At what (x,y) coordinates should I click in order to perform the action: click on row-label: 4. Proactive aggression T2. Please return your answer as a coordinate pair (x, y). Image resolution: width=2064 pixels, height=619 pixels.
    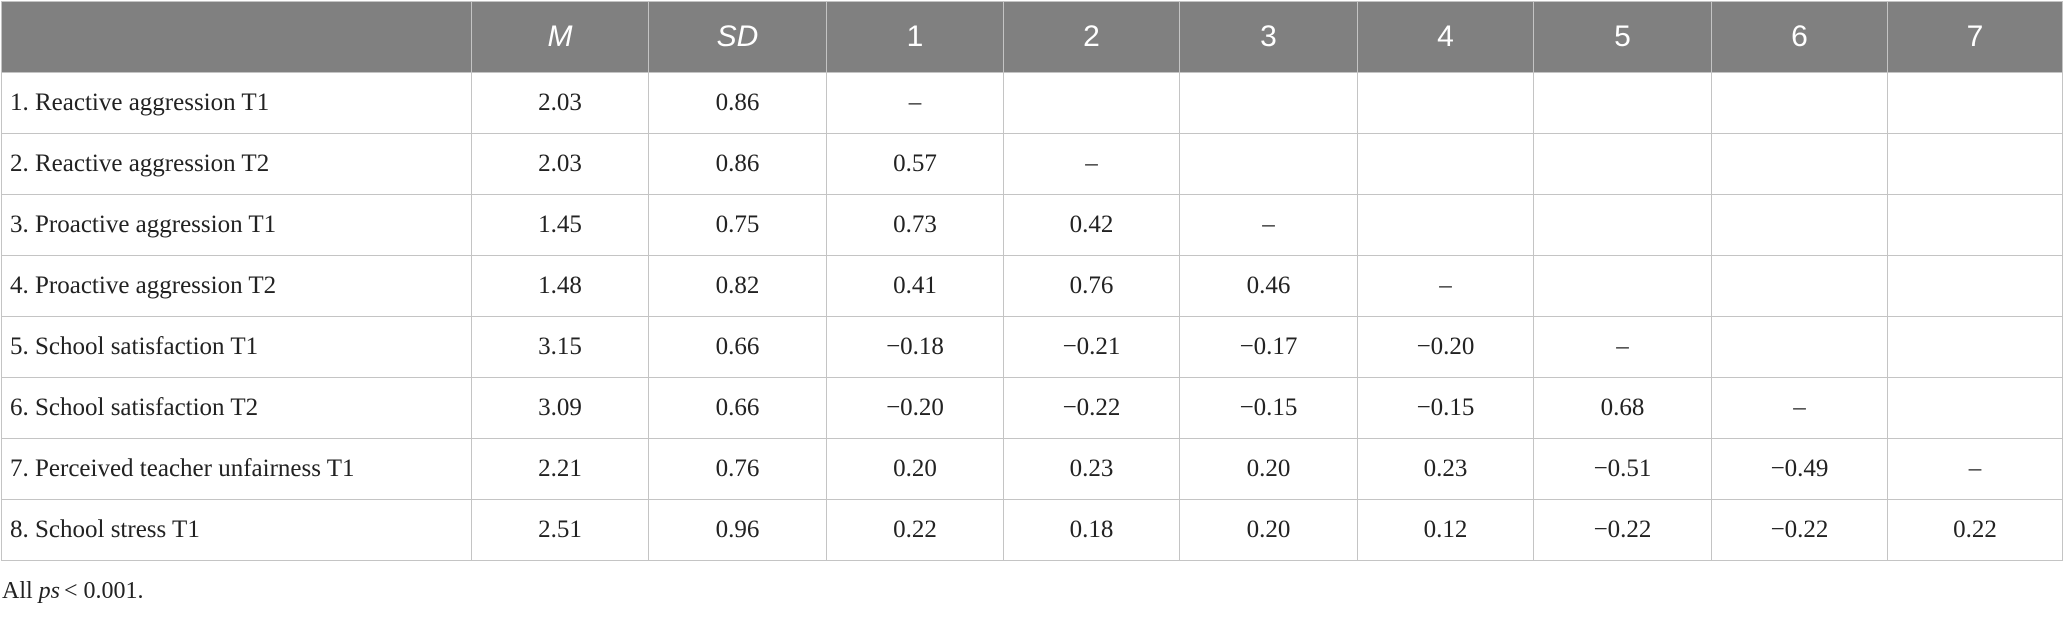
    Looking at the image, I should click on (236, 286).